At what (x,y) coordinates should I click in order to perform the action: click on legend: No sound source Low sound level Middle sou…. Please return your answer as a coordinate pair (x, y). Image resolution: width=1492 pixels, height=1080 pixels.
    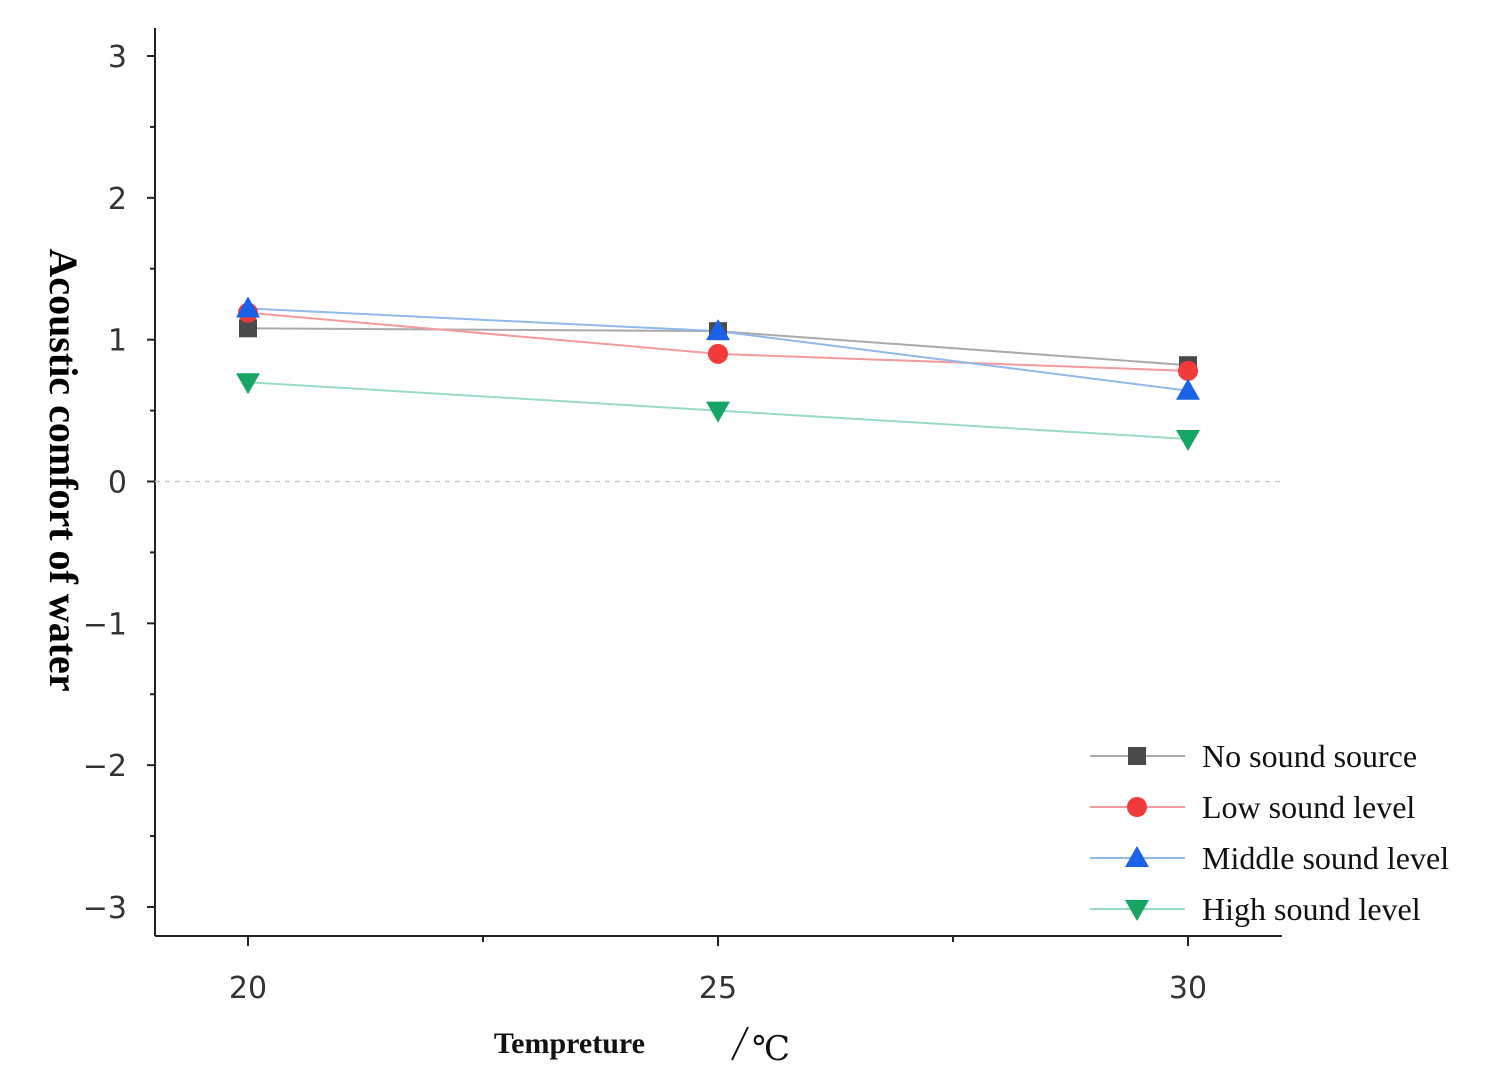
    Looking at the image, I should click on (1269, 832).